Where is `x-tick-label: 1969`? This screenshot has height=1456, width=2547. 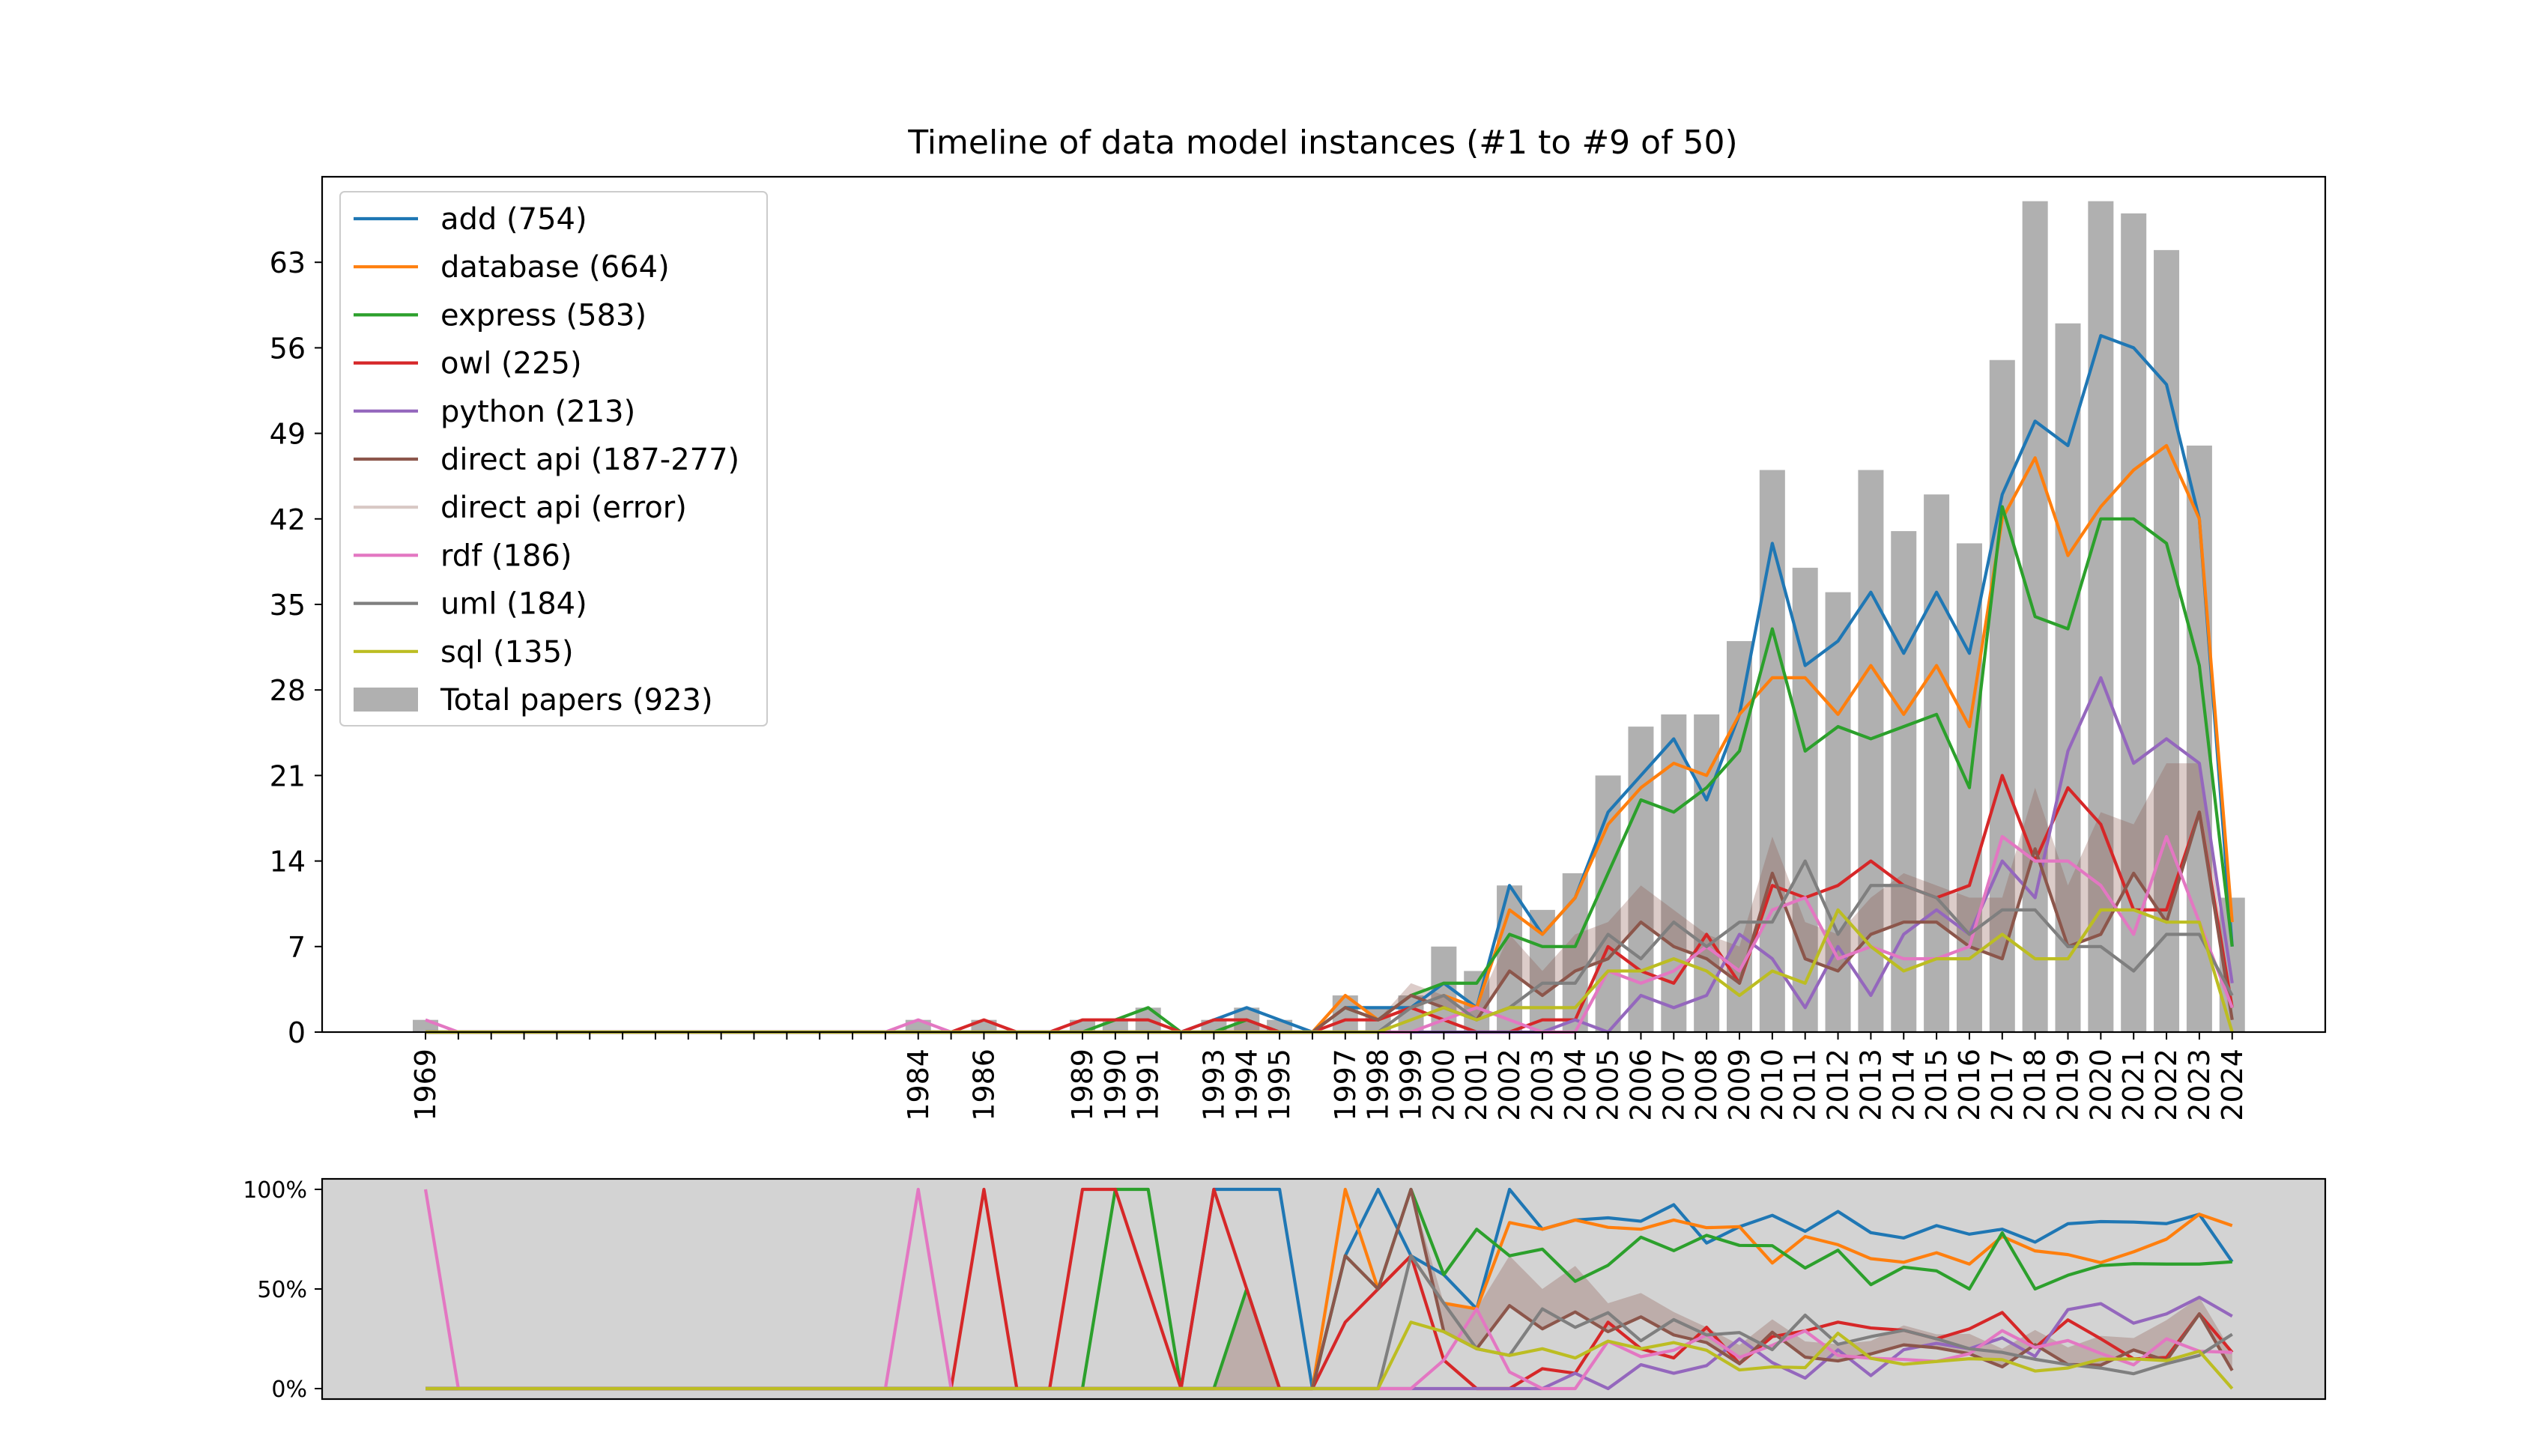
x-tick-label: 1969 is located at coordinates (426, 1085).